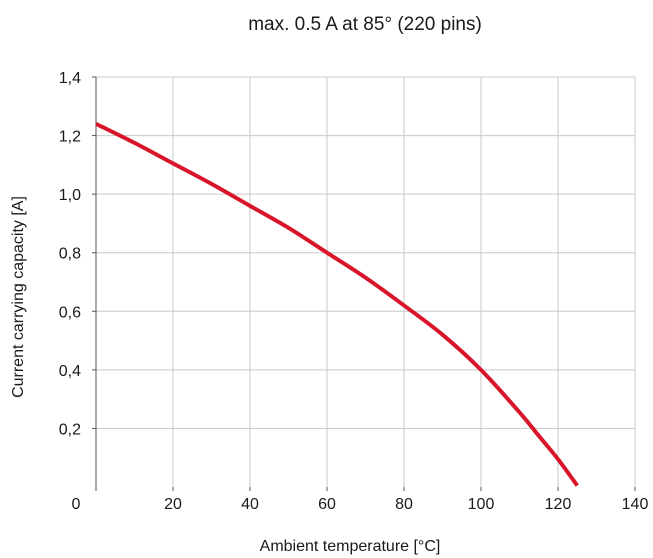 The height and width of the screenshot is (558, 653). Describe the element at coordinates (70, 254) in the screenshot. I see `y-tick-label: 0,8` at that location.